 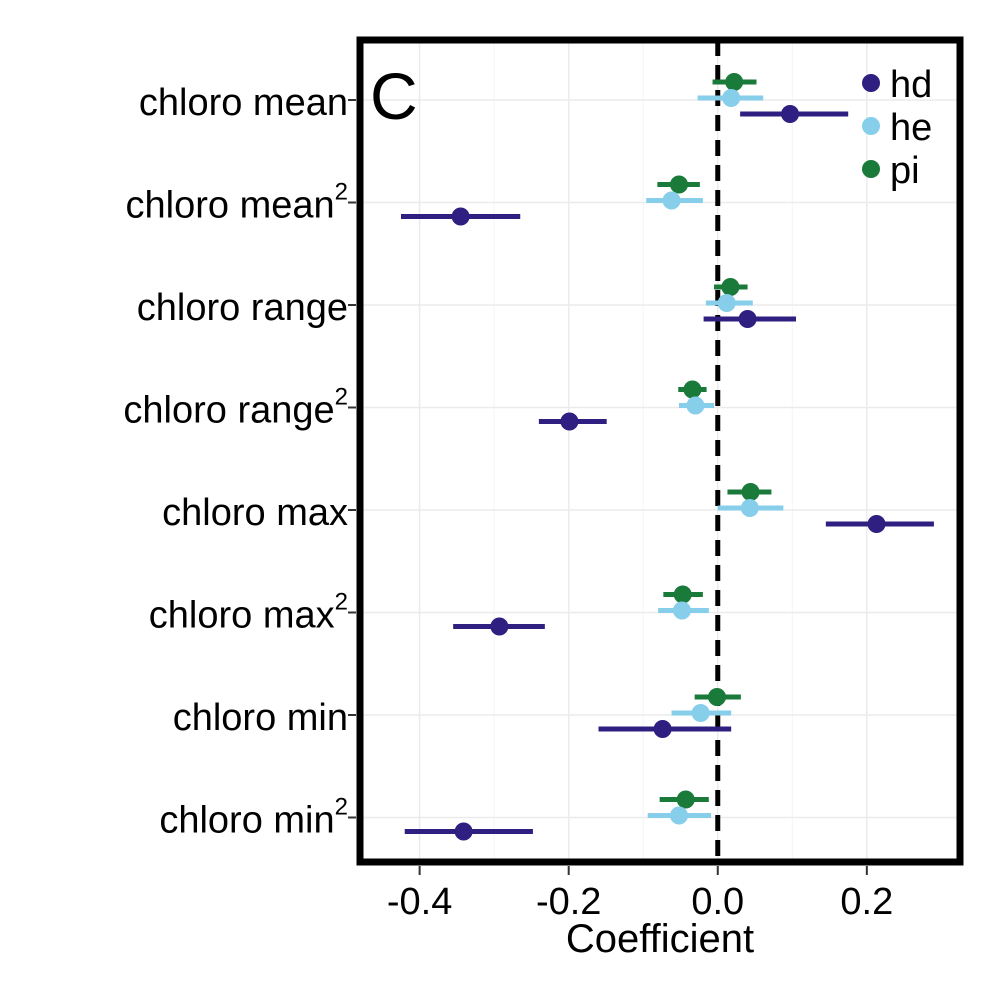 What do you see at coordinates (568, 902) in the screenshot?
I see `x-tick-label: -0.2` at bounding box center [568, 902].